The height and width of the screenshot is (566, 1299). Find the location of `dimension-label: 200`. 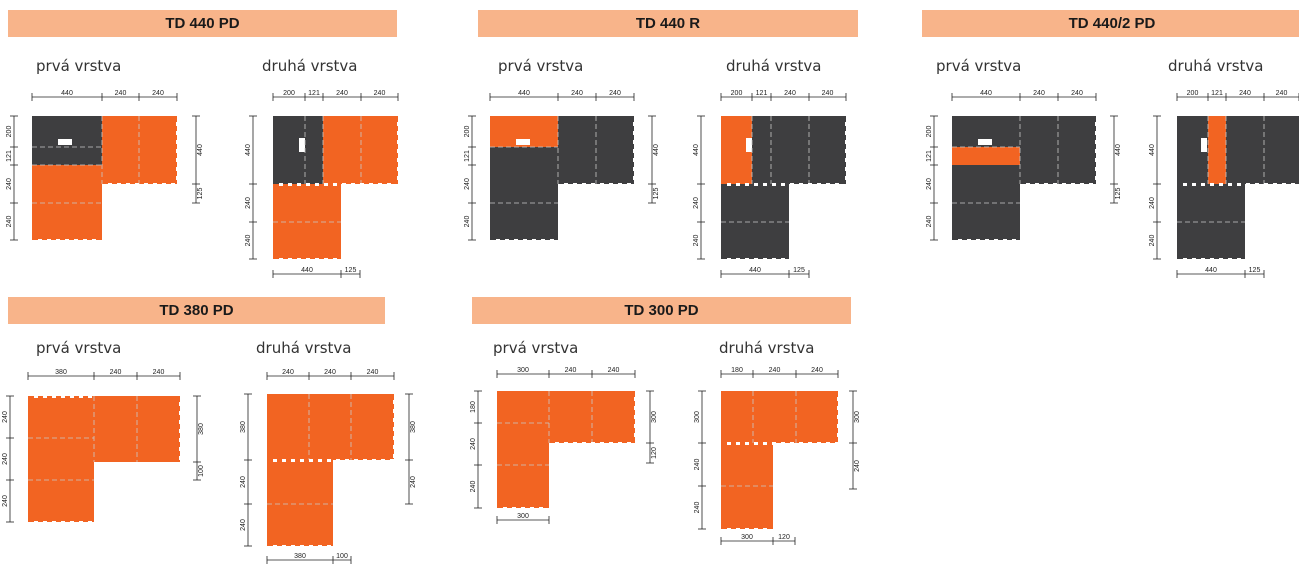

dimension-label: 200 is located at coordinates (9, 132).